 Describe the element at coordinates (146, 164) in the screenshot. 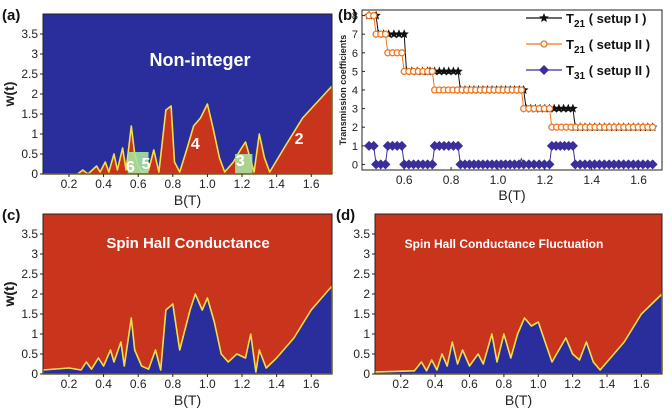

I see `region-label: 5` at that location.